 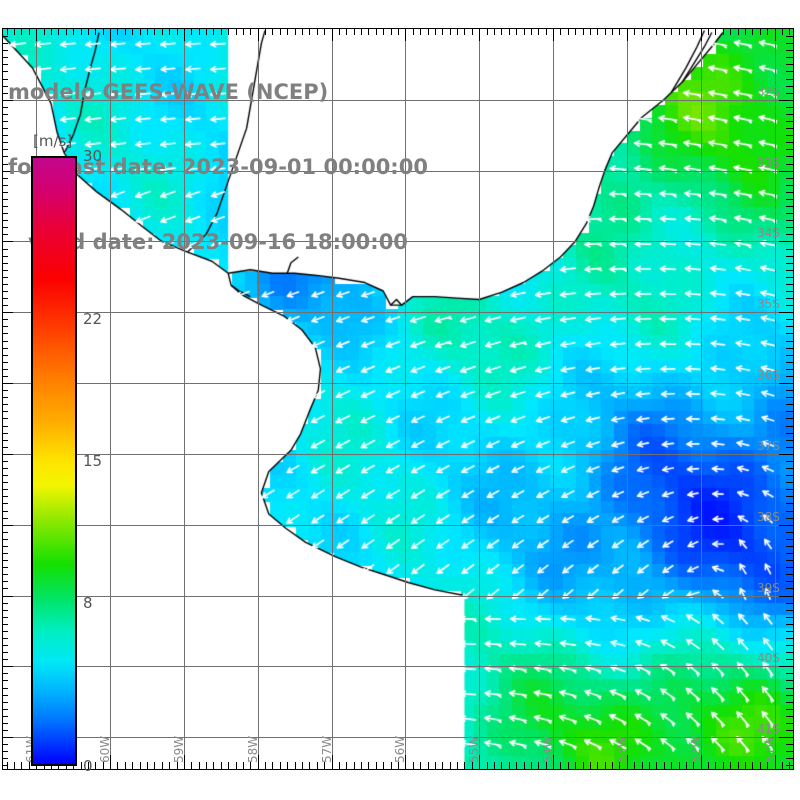 What do you see at coordinates (701, 399) in the screenshot?
I see `gridline-lon-52W` at bounding box center [701, 399].